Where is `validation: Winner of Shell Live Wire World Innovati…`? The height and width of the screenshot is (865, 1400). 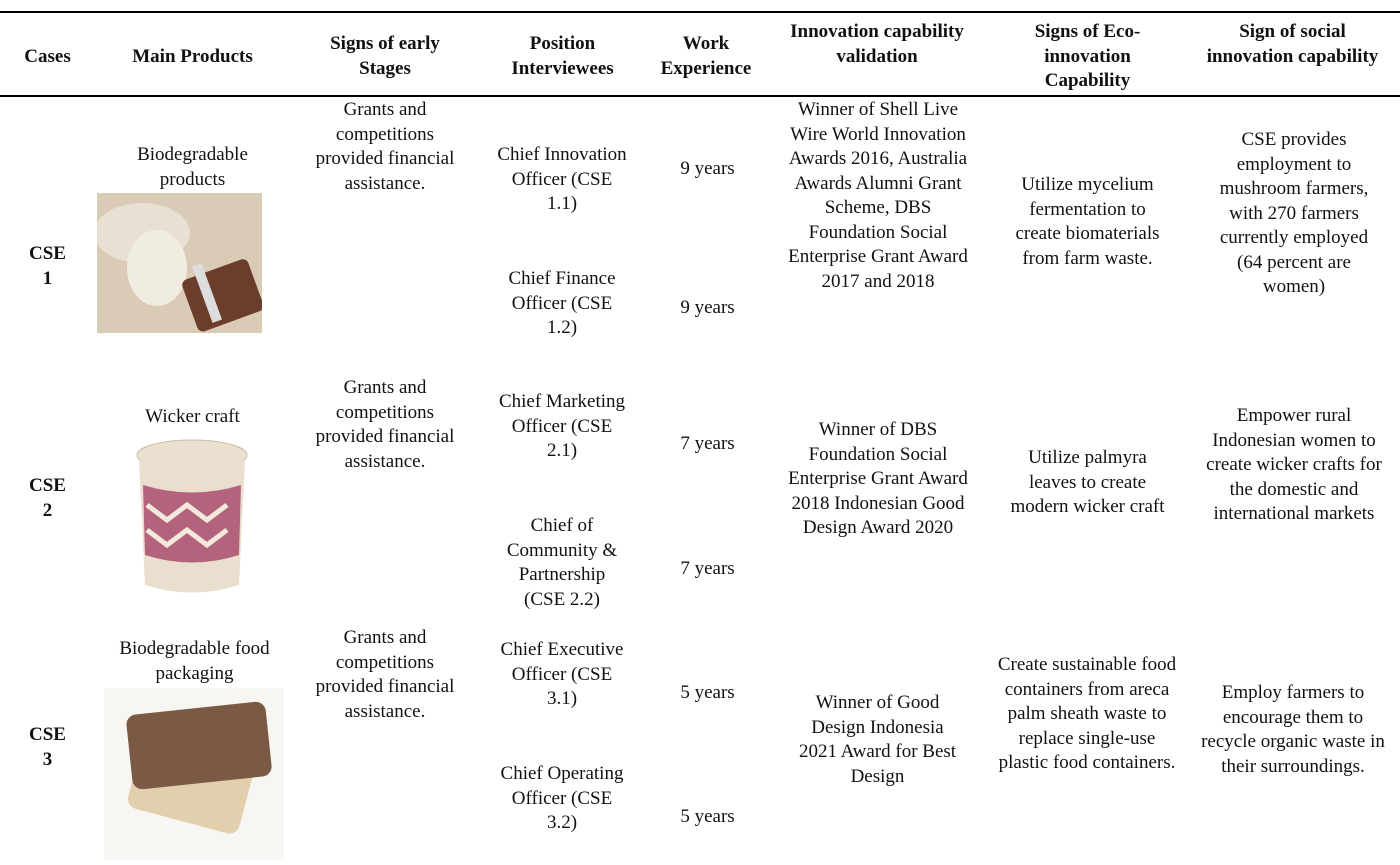 validation: Winner of Shell Live Wire World Innovati… is located at coordinates (878, 195).